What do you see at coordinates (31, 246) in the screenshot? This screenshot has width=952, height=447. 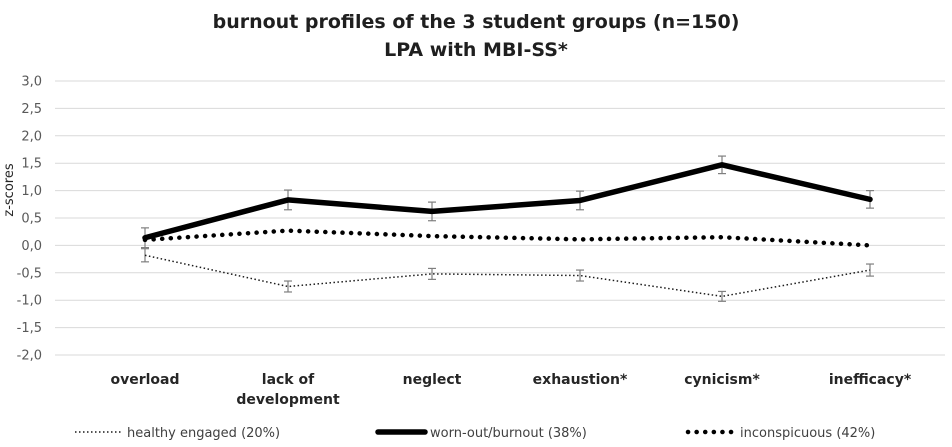 I see `y-tick-label: 0,0` at bounding box center [31, 246].